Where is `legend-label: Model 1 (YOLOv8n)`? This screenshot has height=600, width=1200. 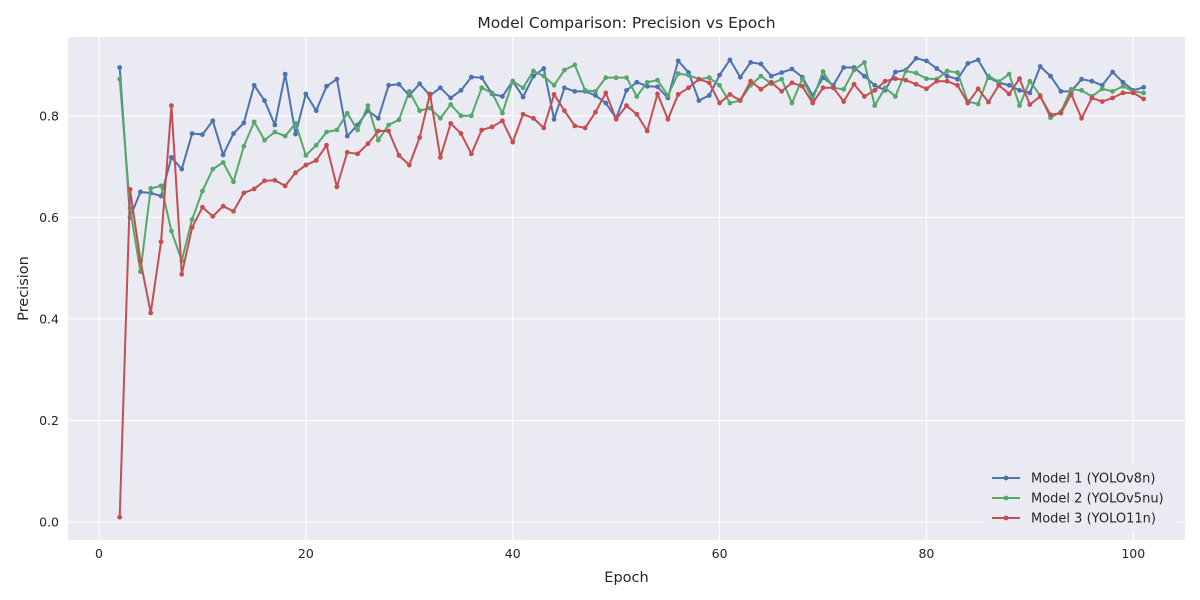 legend-label: Model 1 (YOLOv8n) is located at coordinates (1093, 479).